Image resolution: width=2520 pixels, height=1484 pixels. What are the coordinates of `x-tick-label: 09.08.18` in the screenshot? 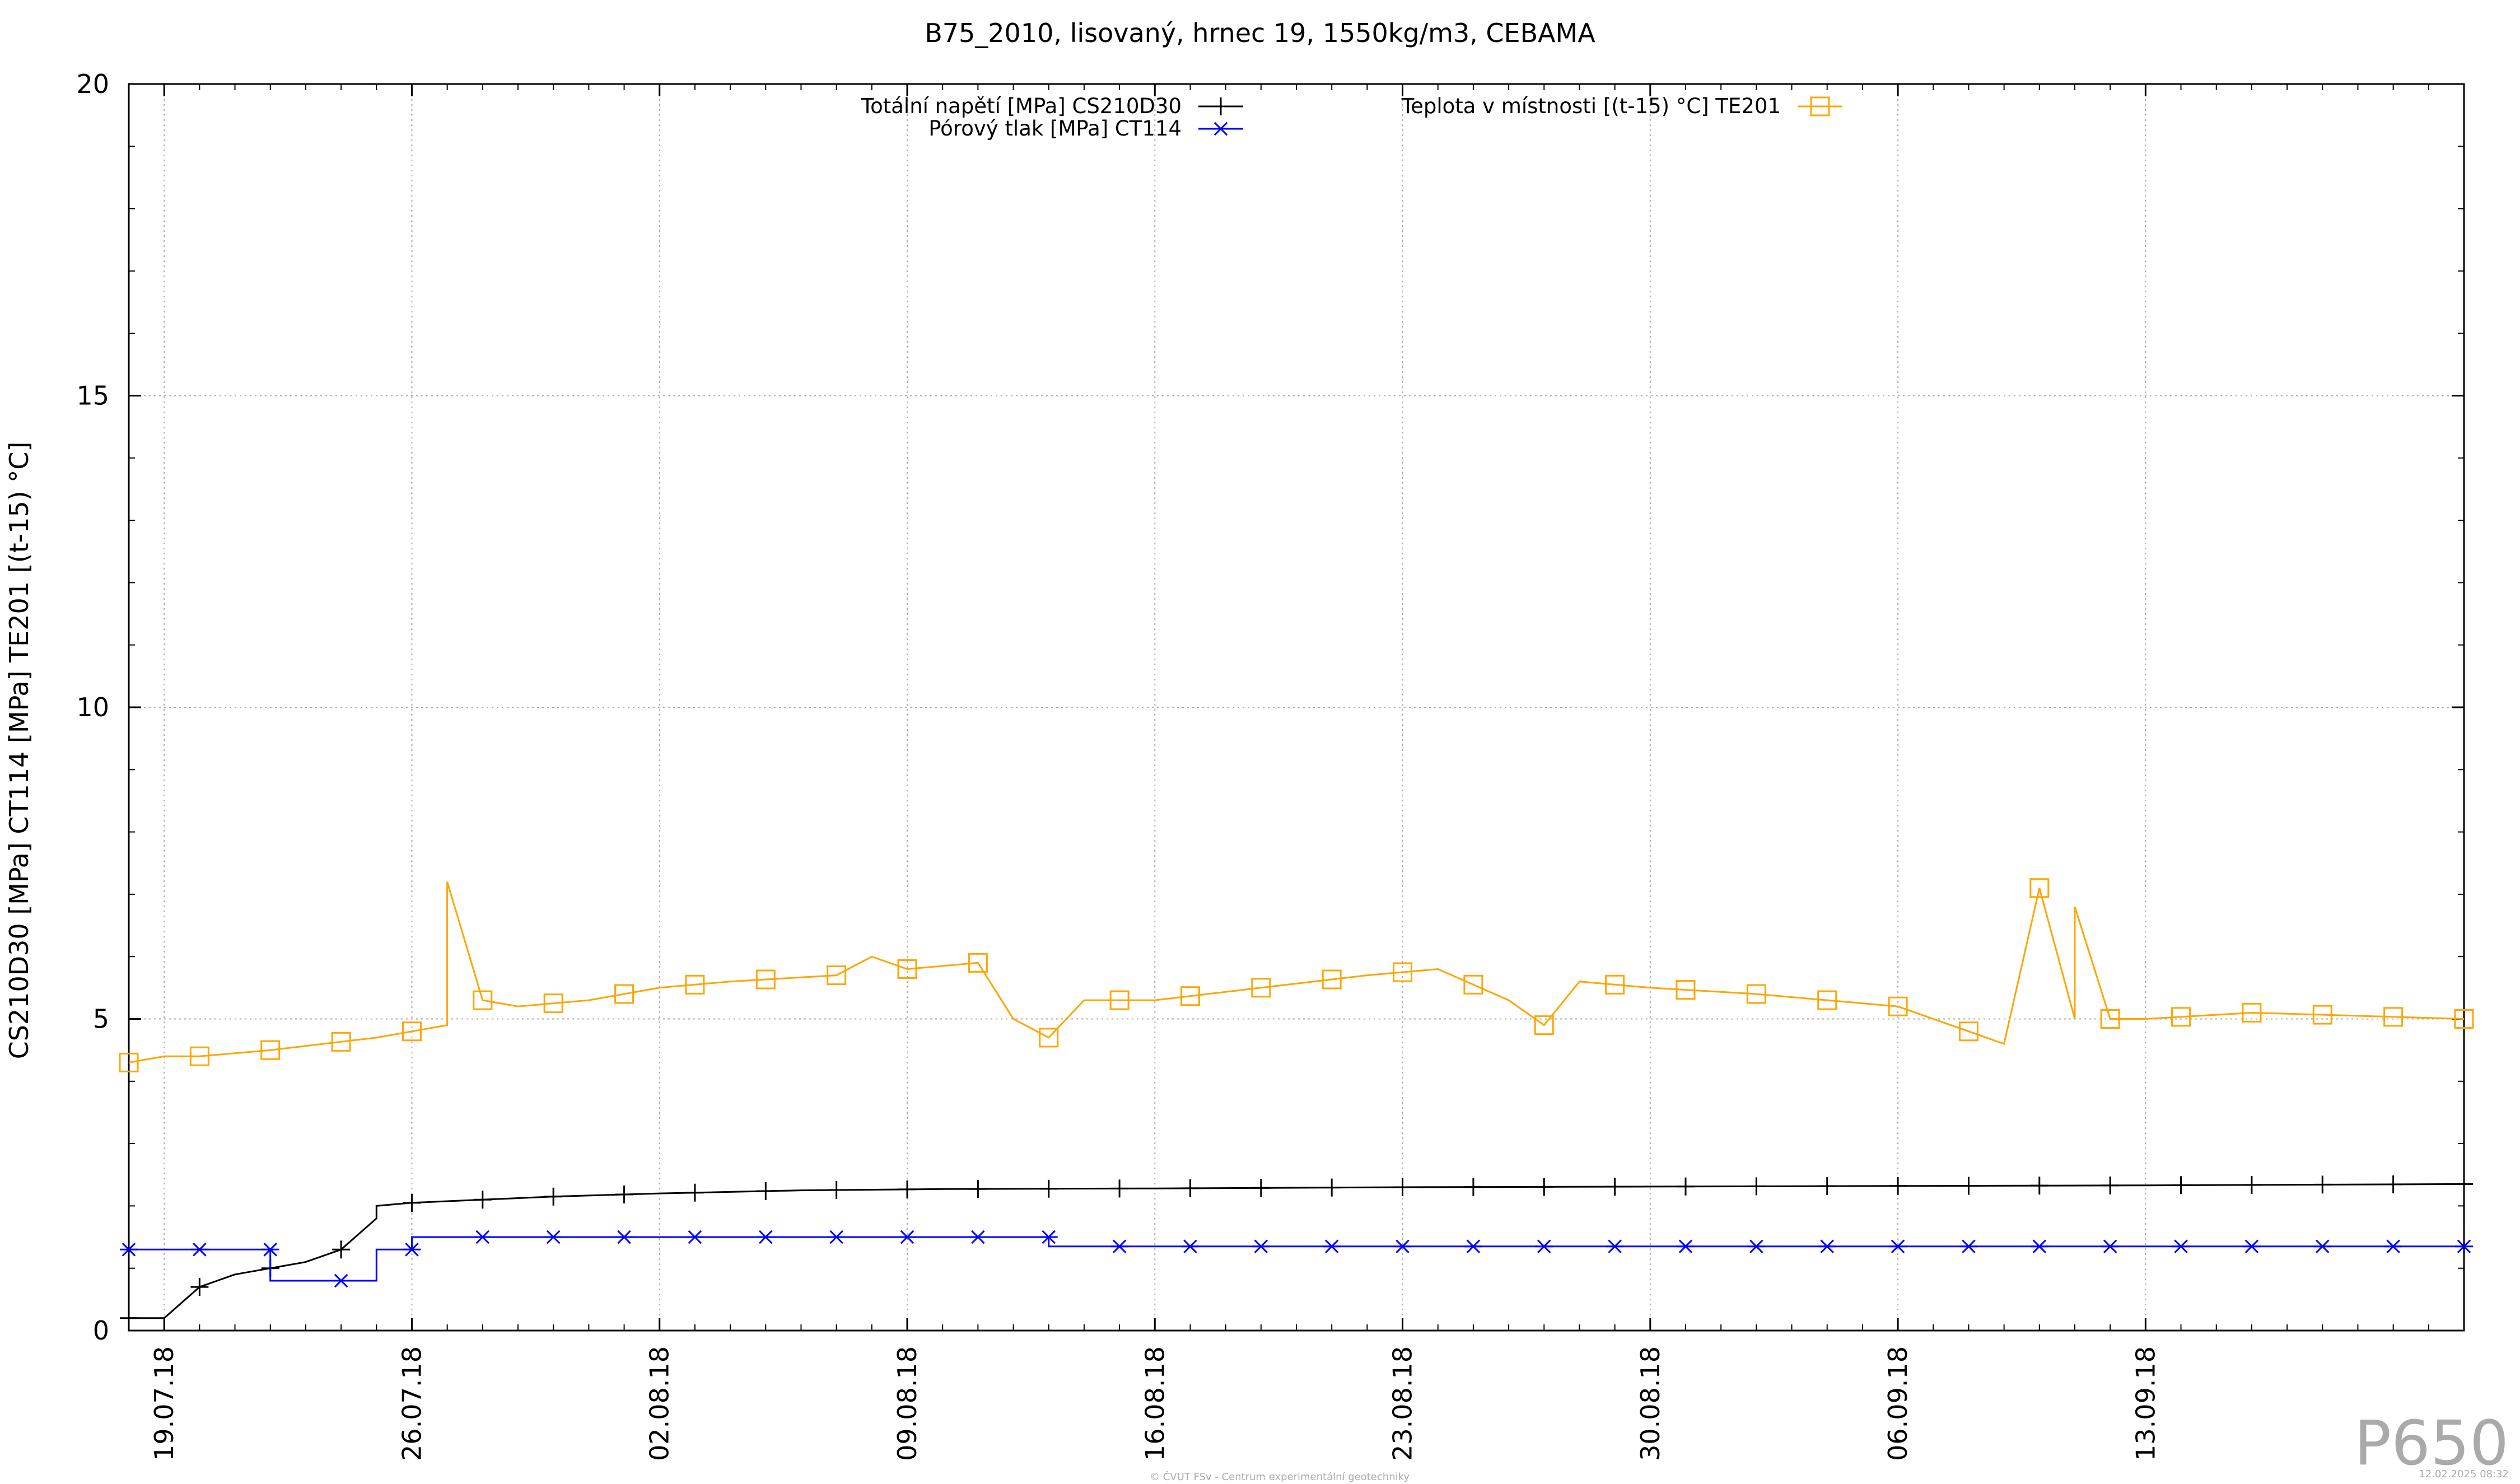 It's located at (907, 1404).